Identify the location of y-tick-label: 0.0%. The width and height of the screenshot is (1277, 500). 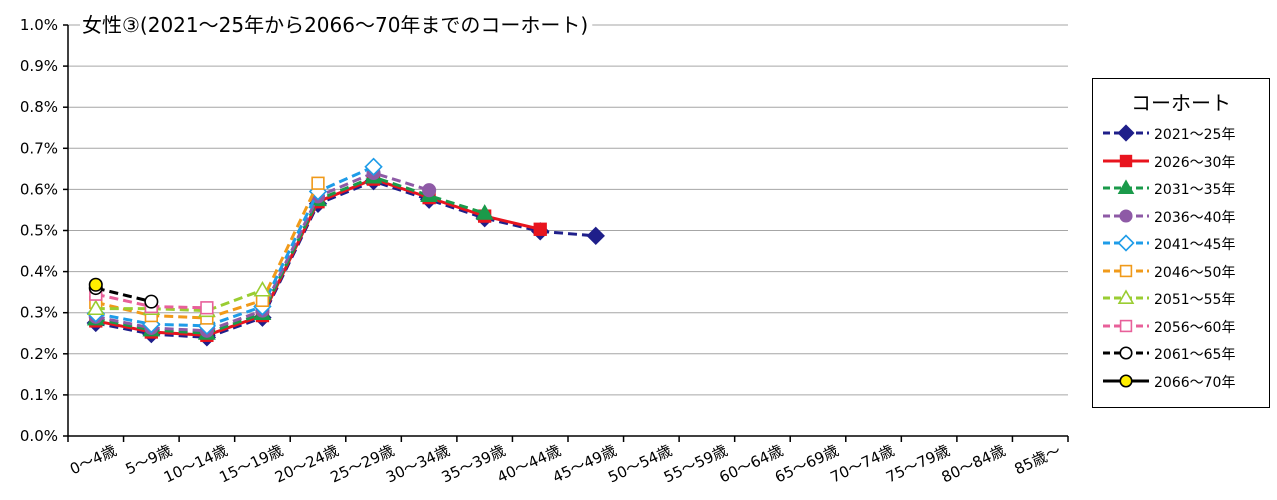
(39, 436).